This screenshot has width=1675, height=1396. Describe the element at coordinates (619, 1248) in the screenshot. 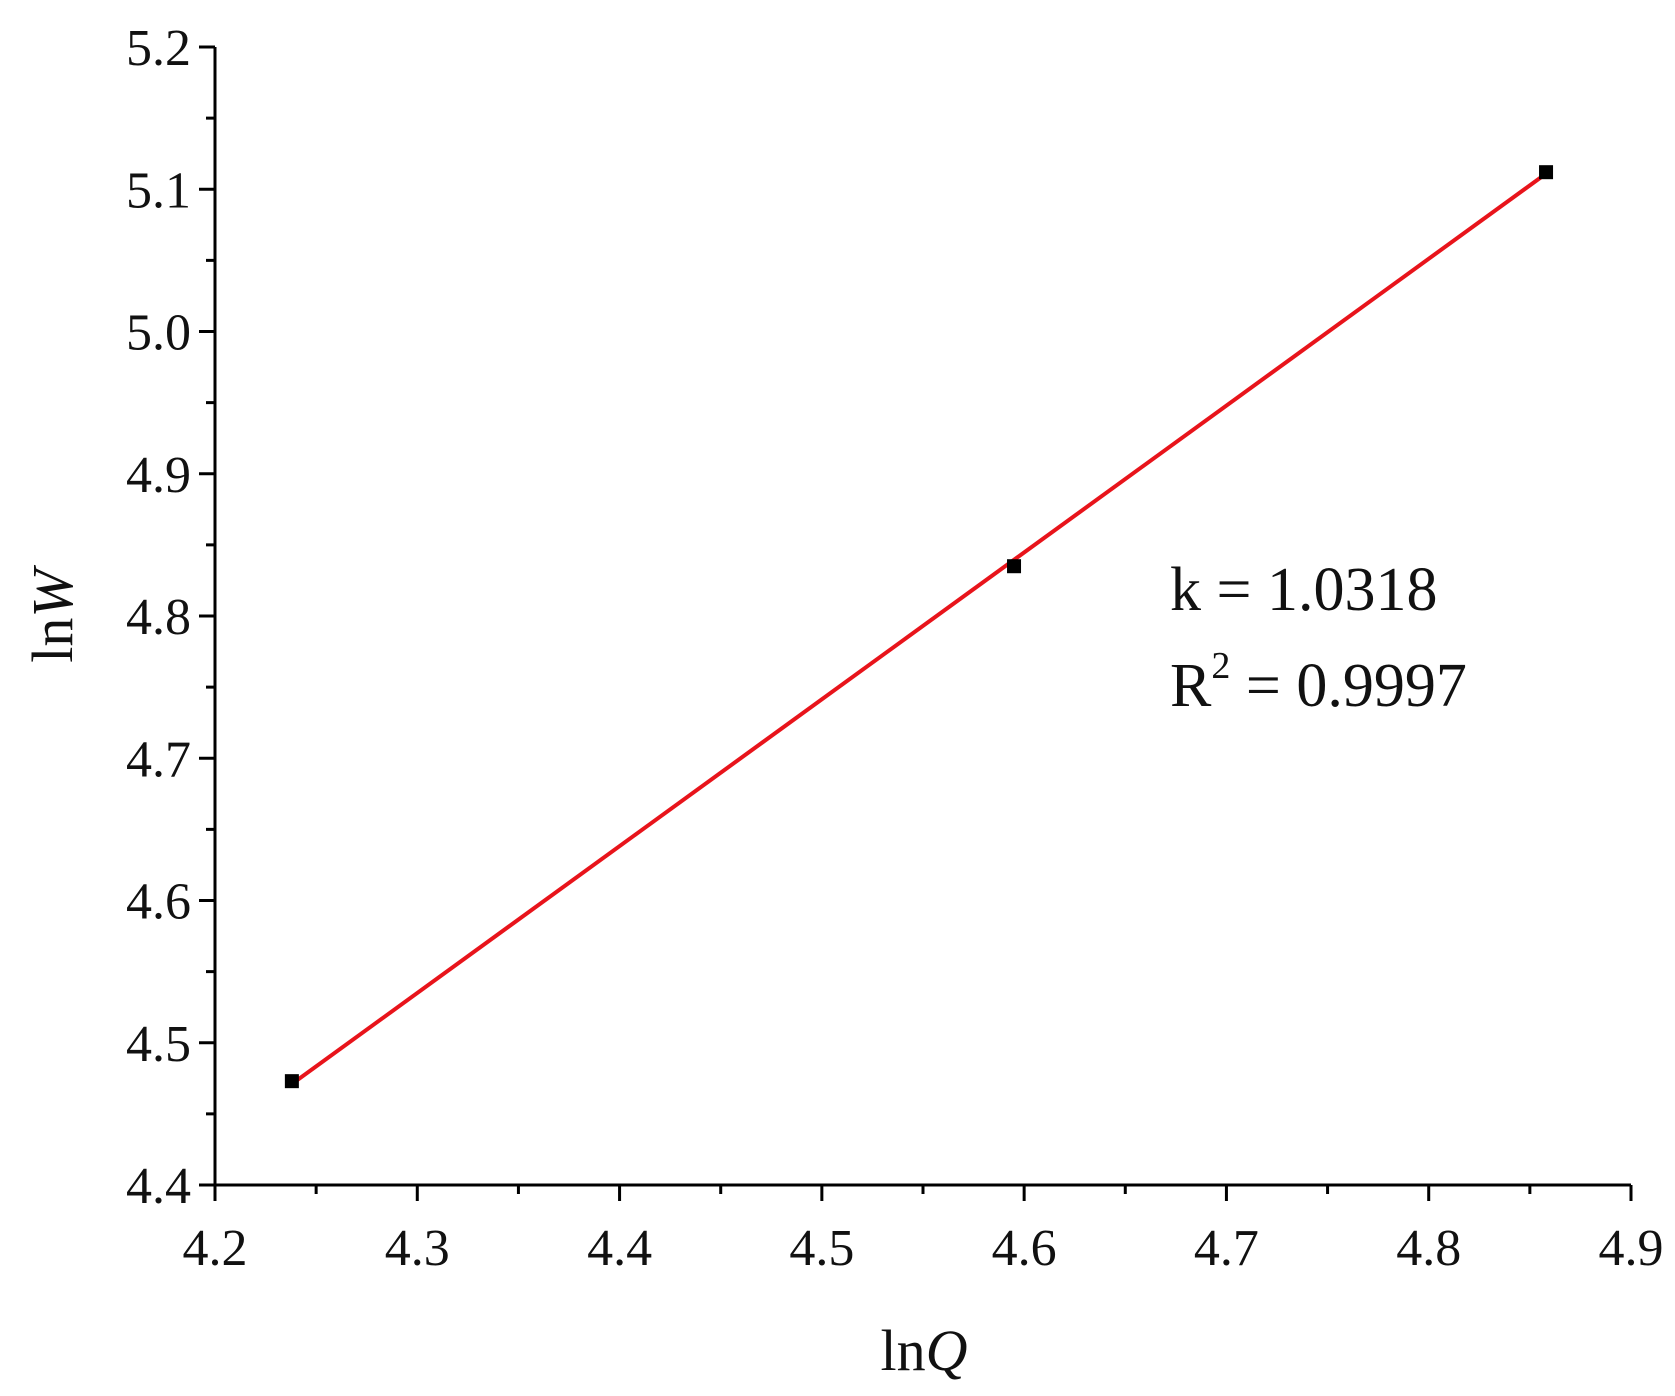

I see `x-tick-label: 4.4` at that location.